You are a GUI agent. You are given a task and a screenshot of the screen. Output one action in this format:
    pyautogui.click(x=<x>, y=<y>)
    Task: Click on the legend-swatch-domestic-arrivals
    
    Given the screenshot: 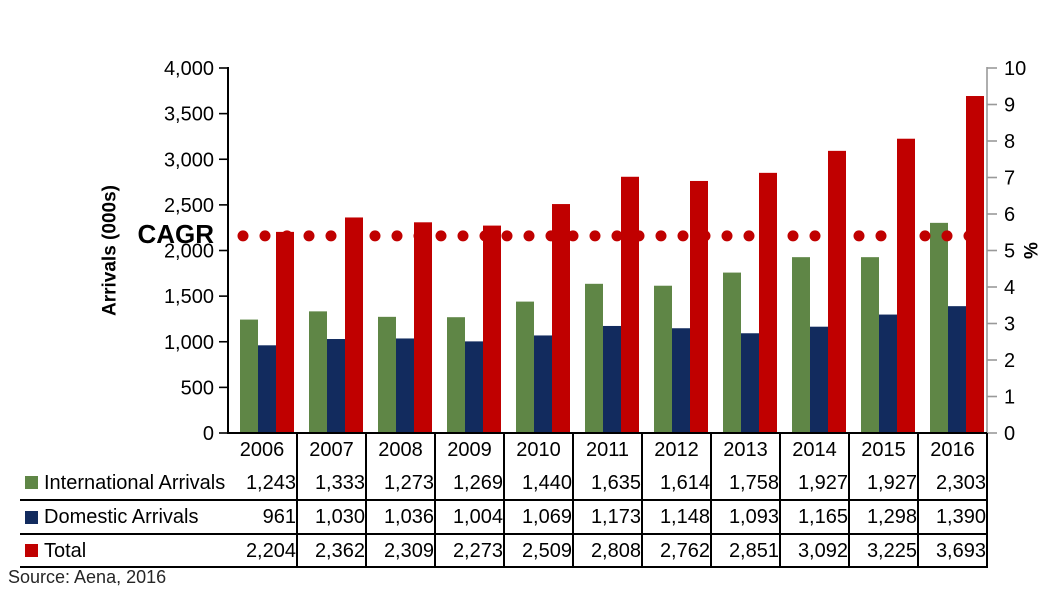 What is the action you would take?
    pyautogui.click(x=31, y=517)
    